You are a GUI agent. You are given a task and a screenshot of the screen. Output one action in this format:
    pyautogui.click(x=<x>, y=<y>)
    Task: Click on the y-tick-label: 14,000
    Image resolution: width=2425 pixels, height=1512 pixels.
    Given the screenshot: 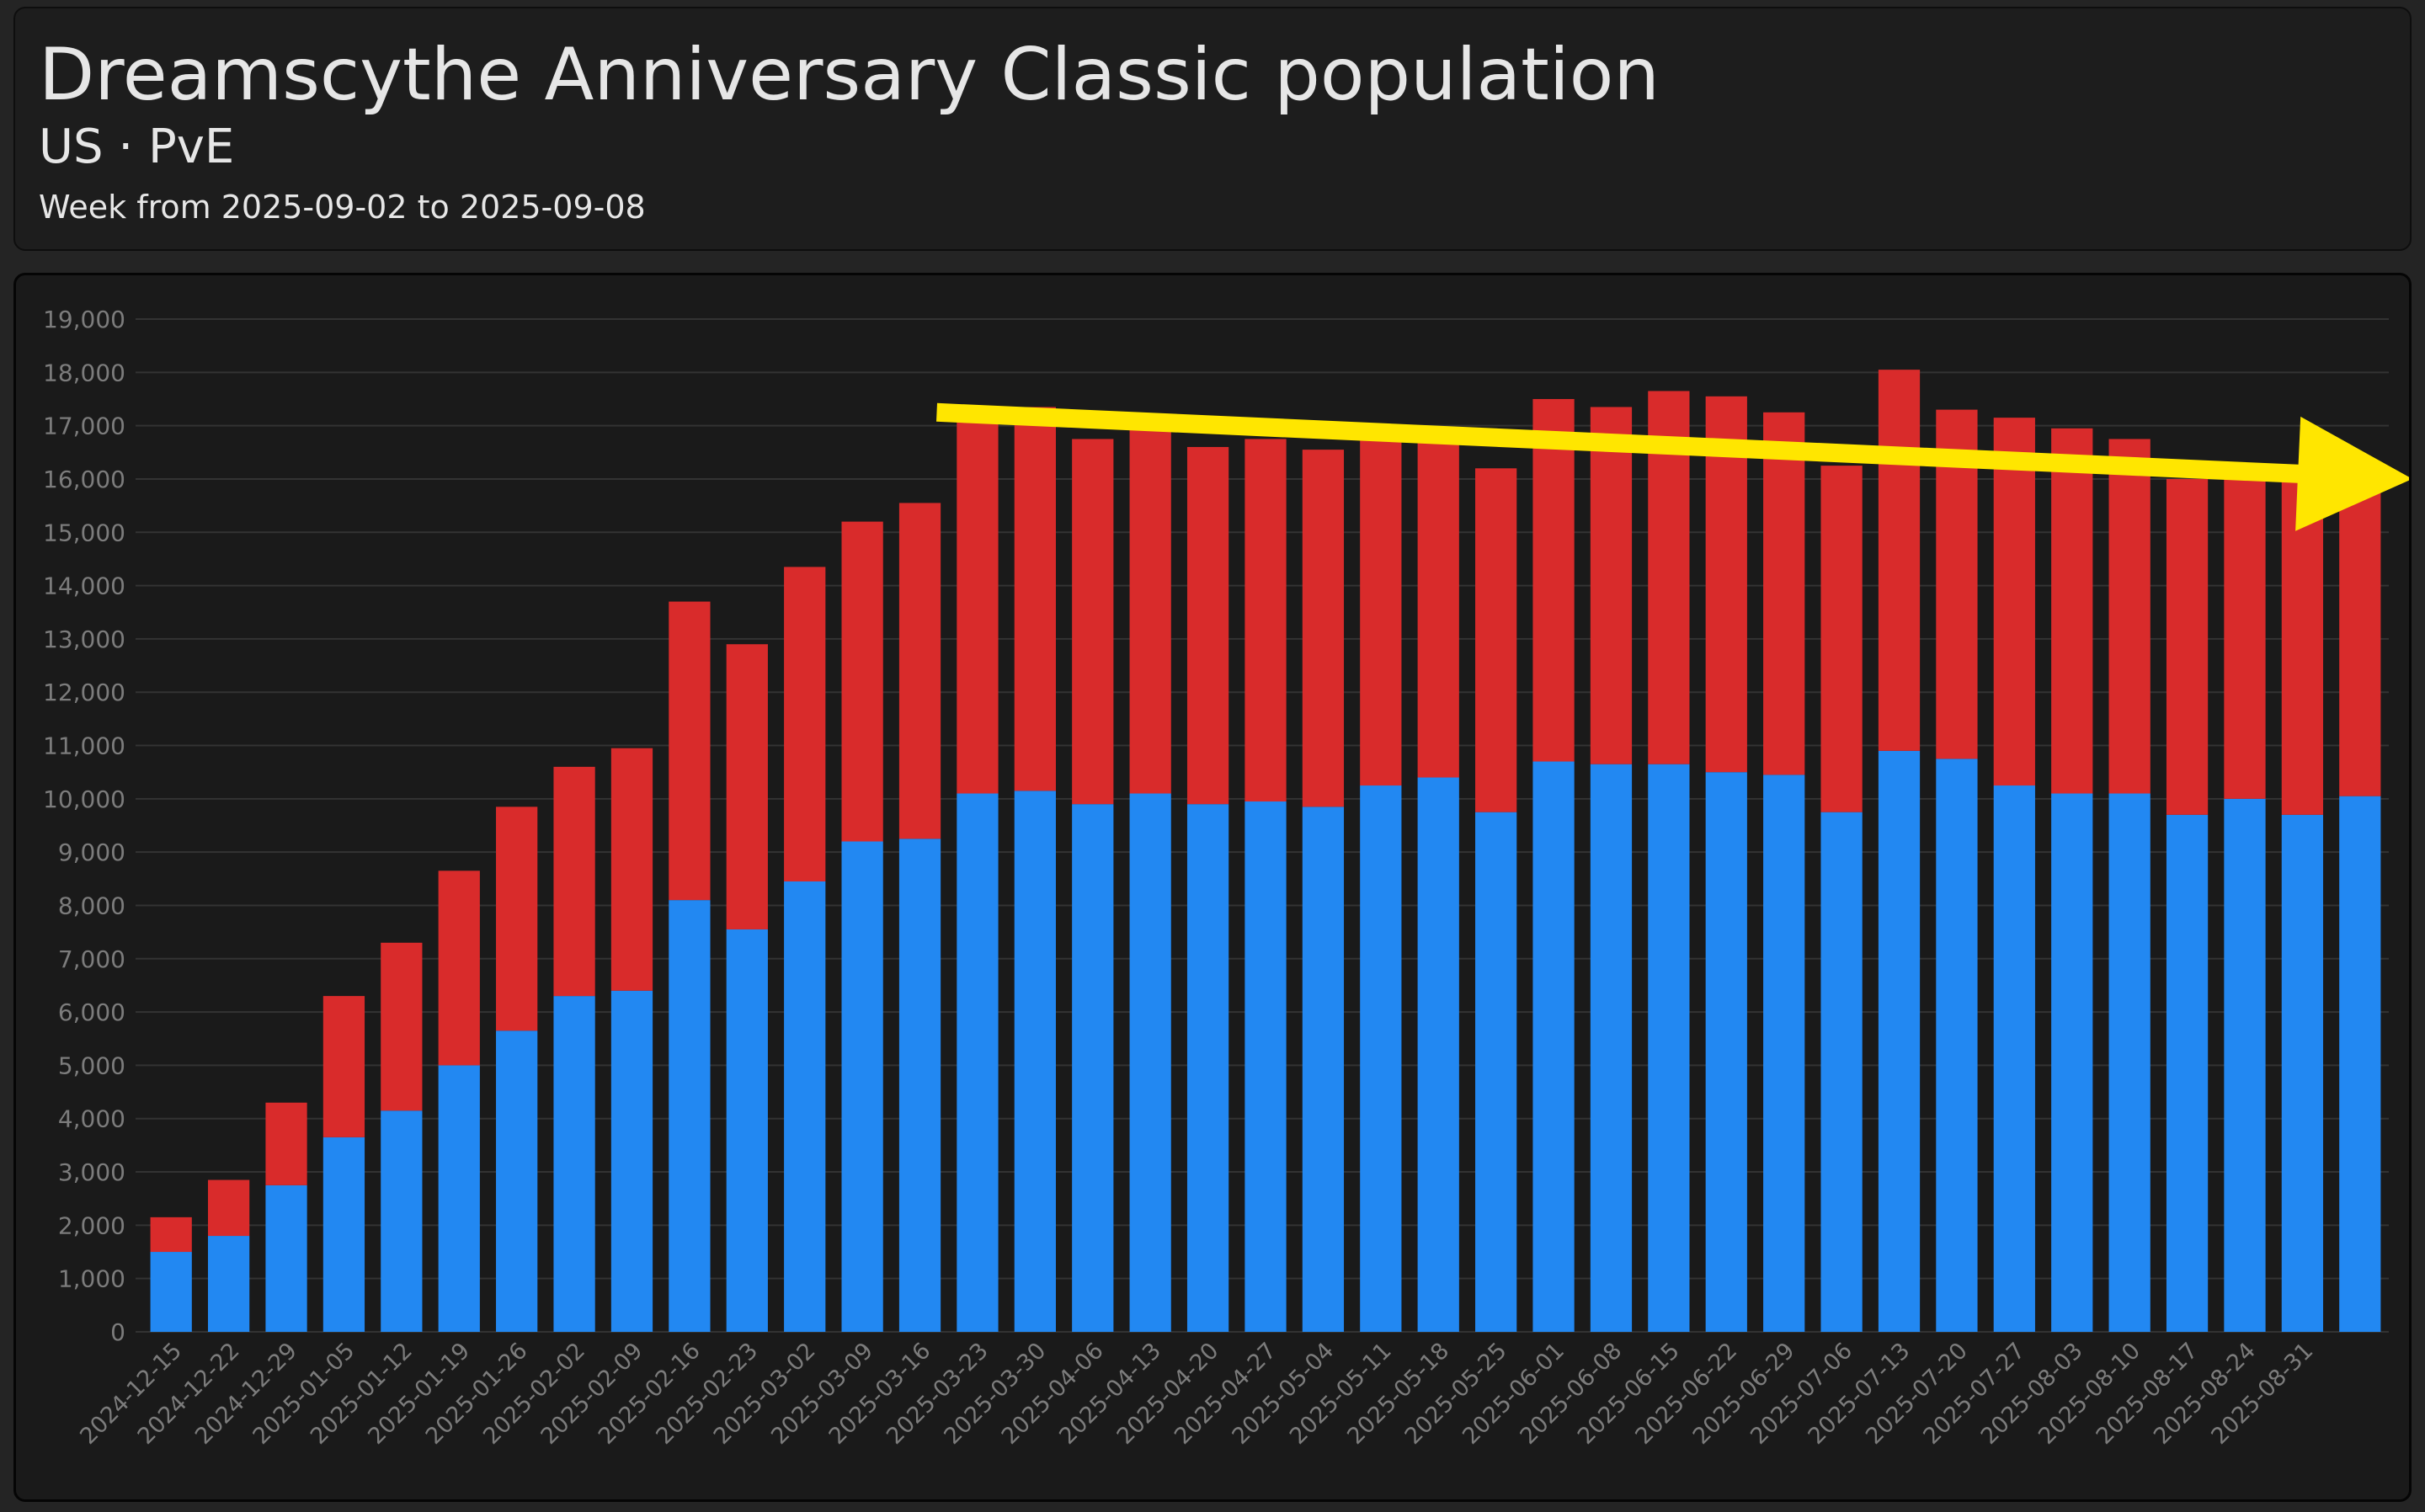 What is the action you would take?
    pyautogui.click(x=84, y=586)
    